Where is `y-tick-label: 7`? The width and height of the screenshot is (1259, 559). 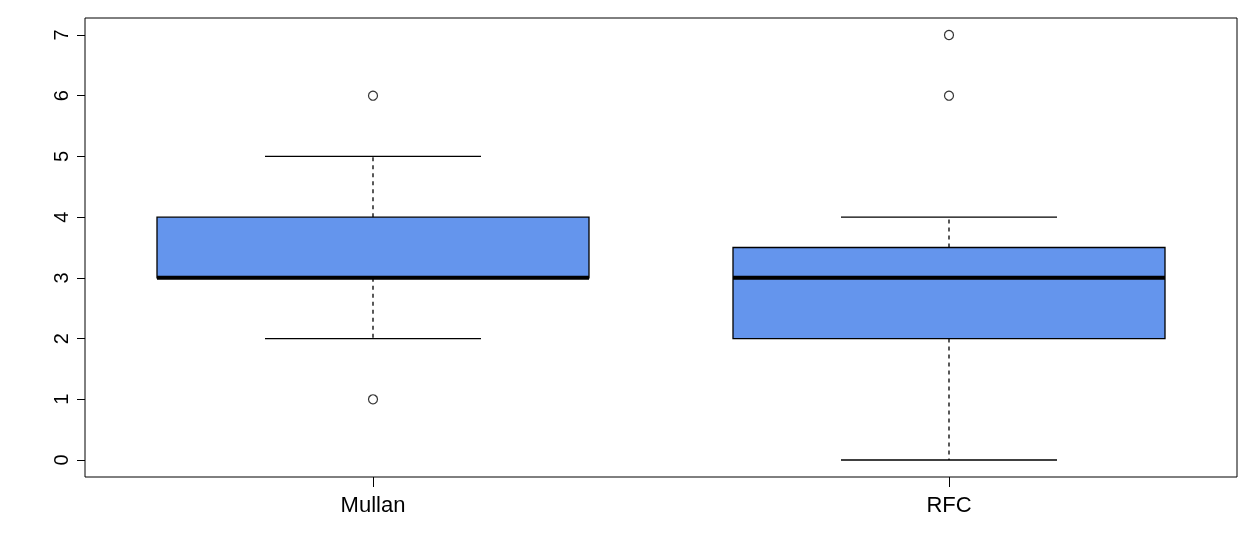 y-tick-label: 7 is located at coordinates (61, 35).